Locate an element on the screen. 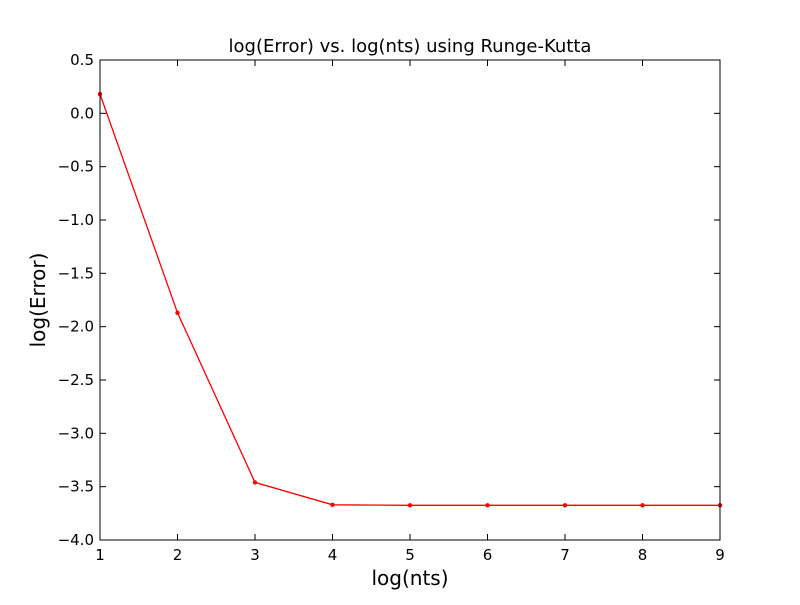 This screenshot has width=800, height=605. y-tick-label: −3.0 is located at coordinates (76, 433).